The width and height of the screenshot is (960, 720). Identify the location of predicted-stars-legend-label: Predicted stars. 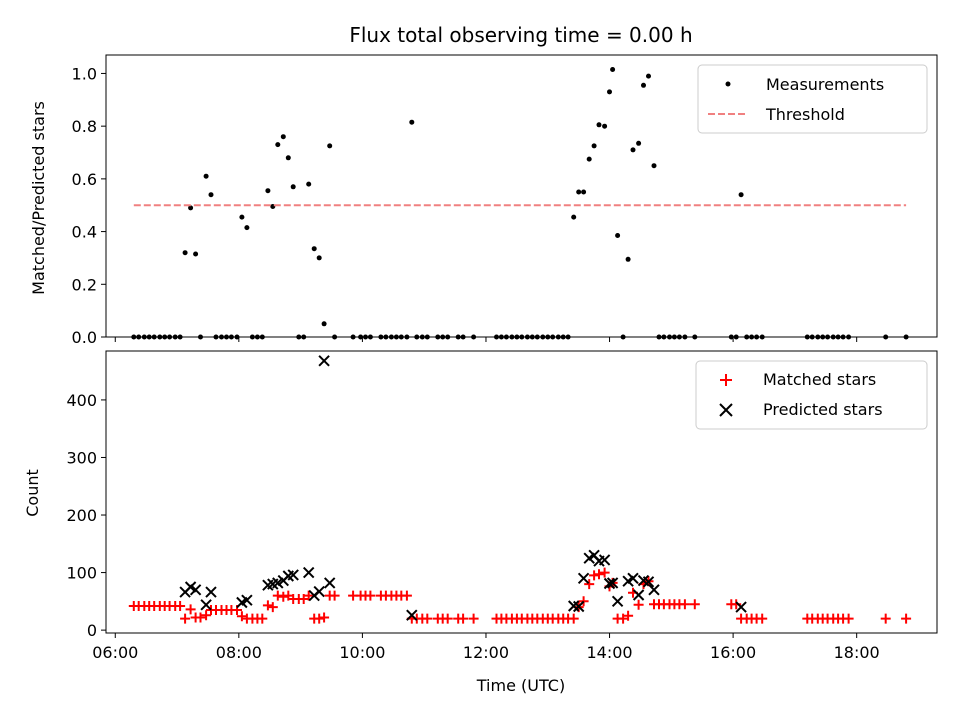
(823, 409).